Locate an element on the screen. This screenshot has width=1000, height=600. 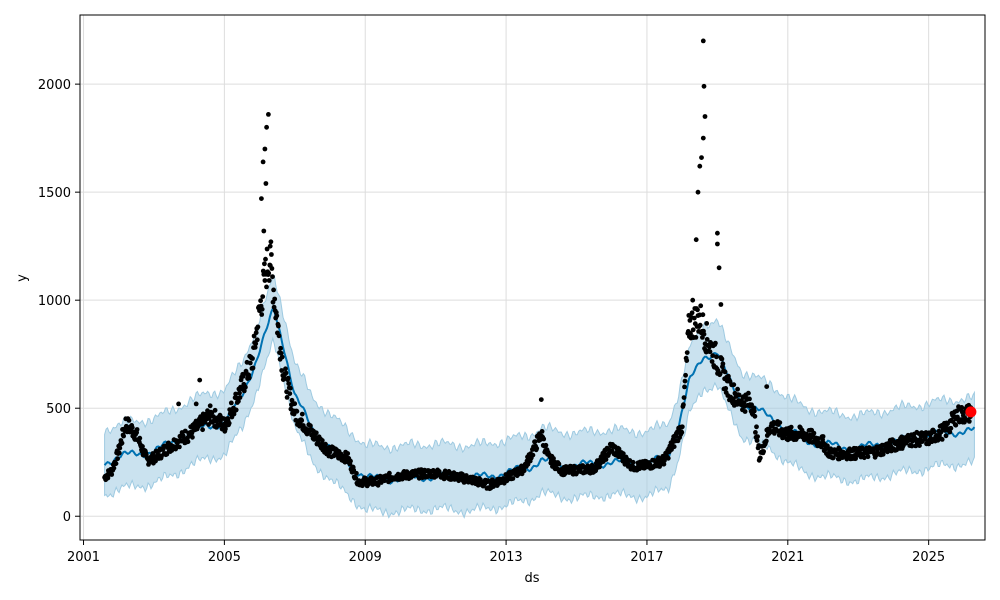
x-tick-label: 2017 is located at coordinates (646, 557).